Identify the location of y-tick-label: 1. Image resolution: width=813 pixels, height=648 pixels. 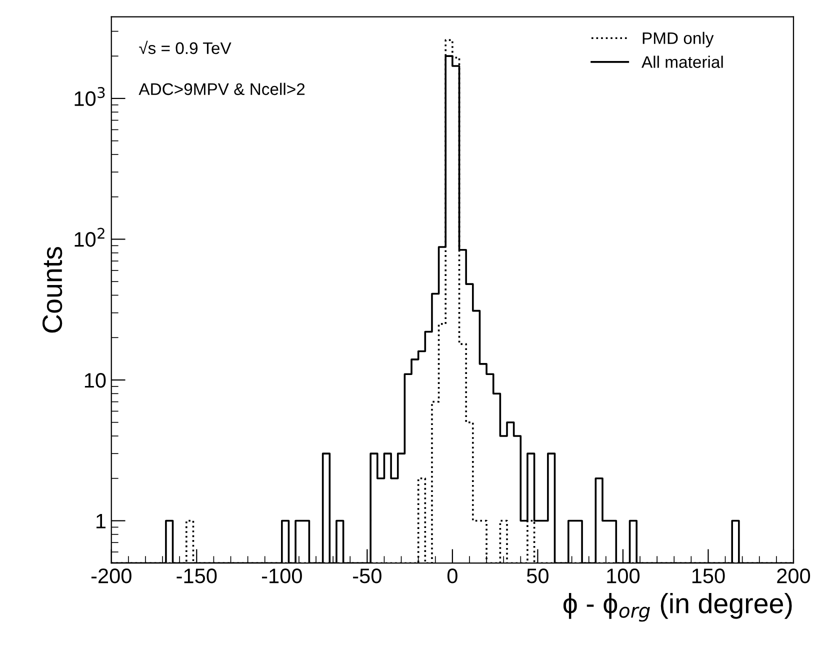
(101, 521).